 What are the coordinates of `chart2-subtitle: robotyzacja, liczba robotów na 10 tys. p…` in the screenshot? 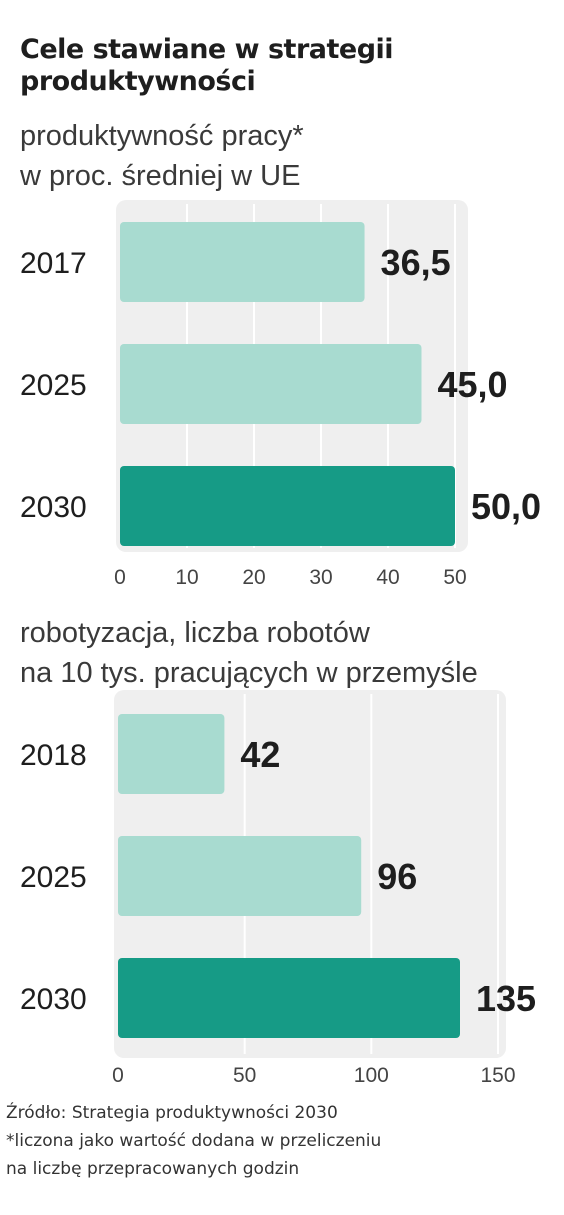 It's located at (290, 653).